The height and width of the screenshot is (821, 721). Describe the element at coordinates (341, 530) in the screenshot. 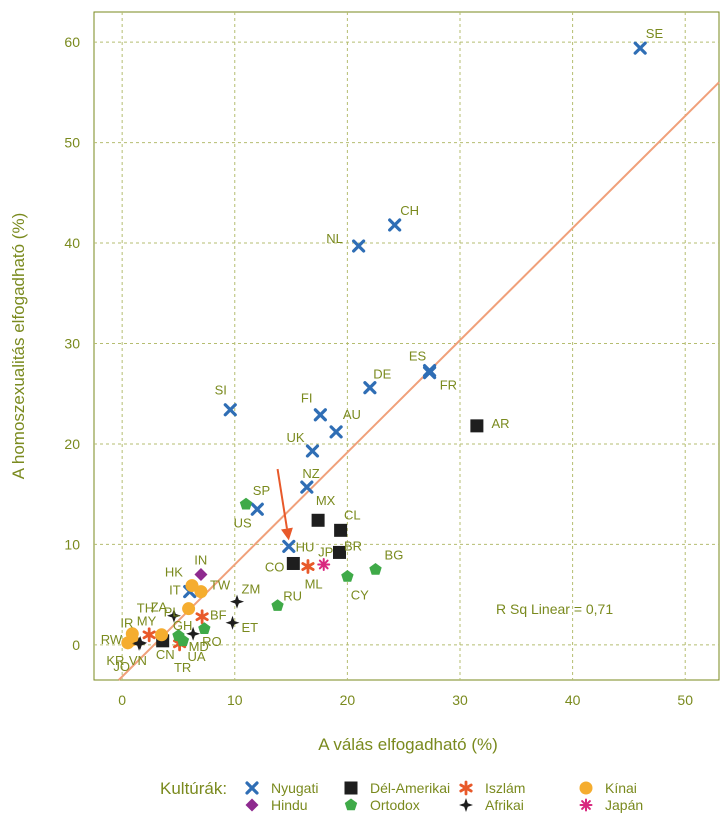

I see `point-cl` at that location.